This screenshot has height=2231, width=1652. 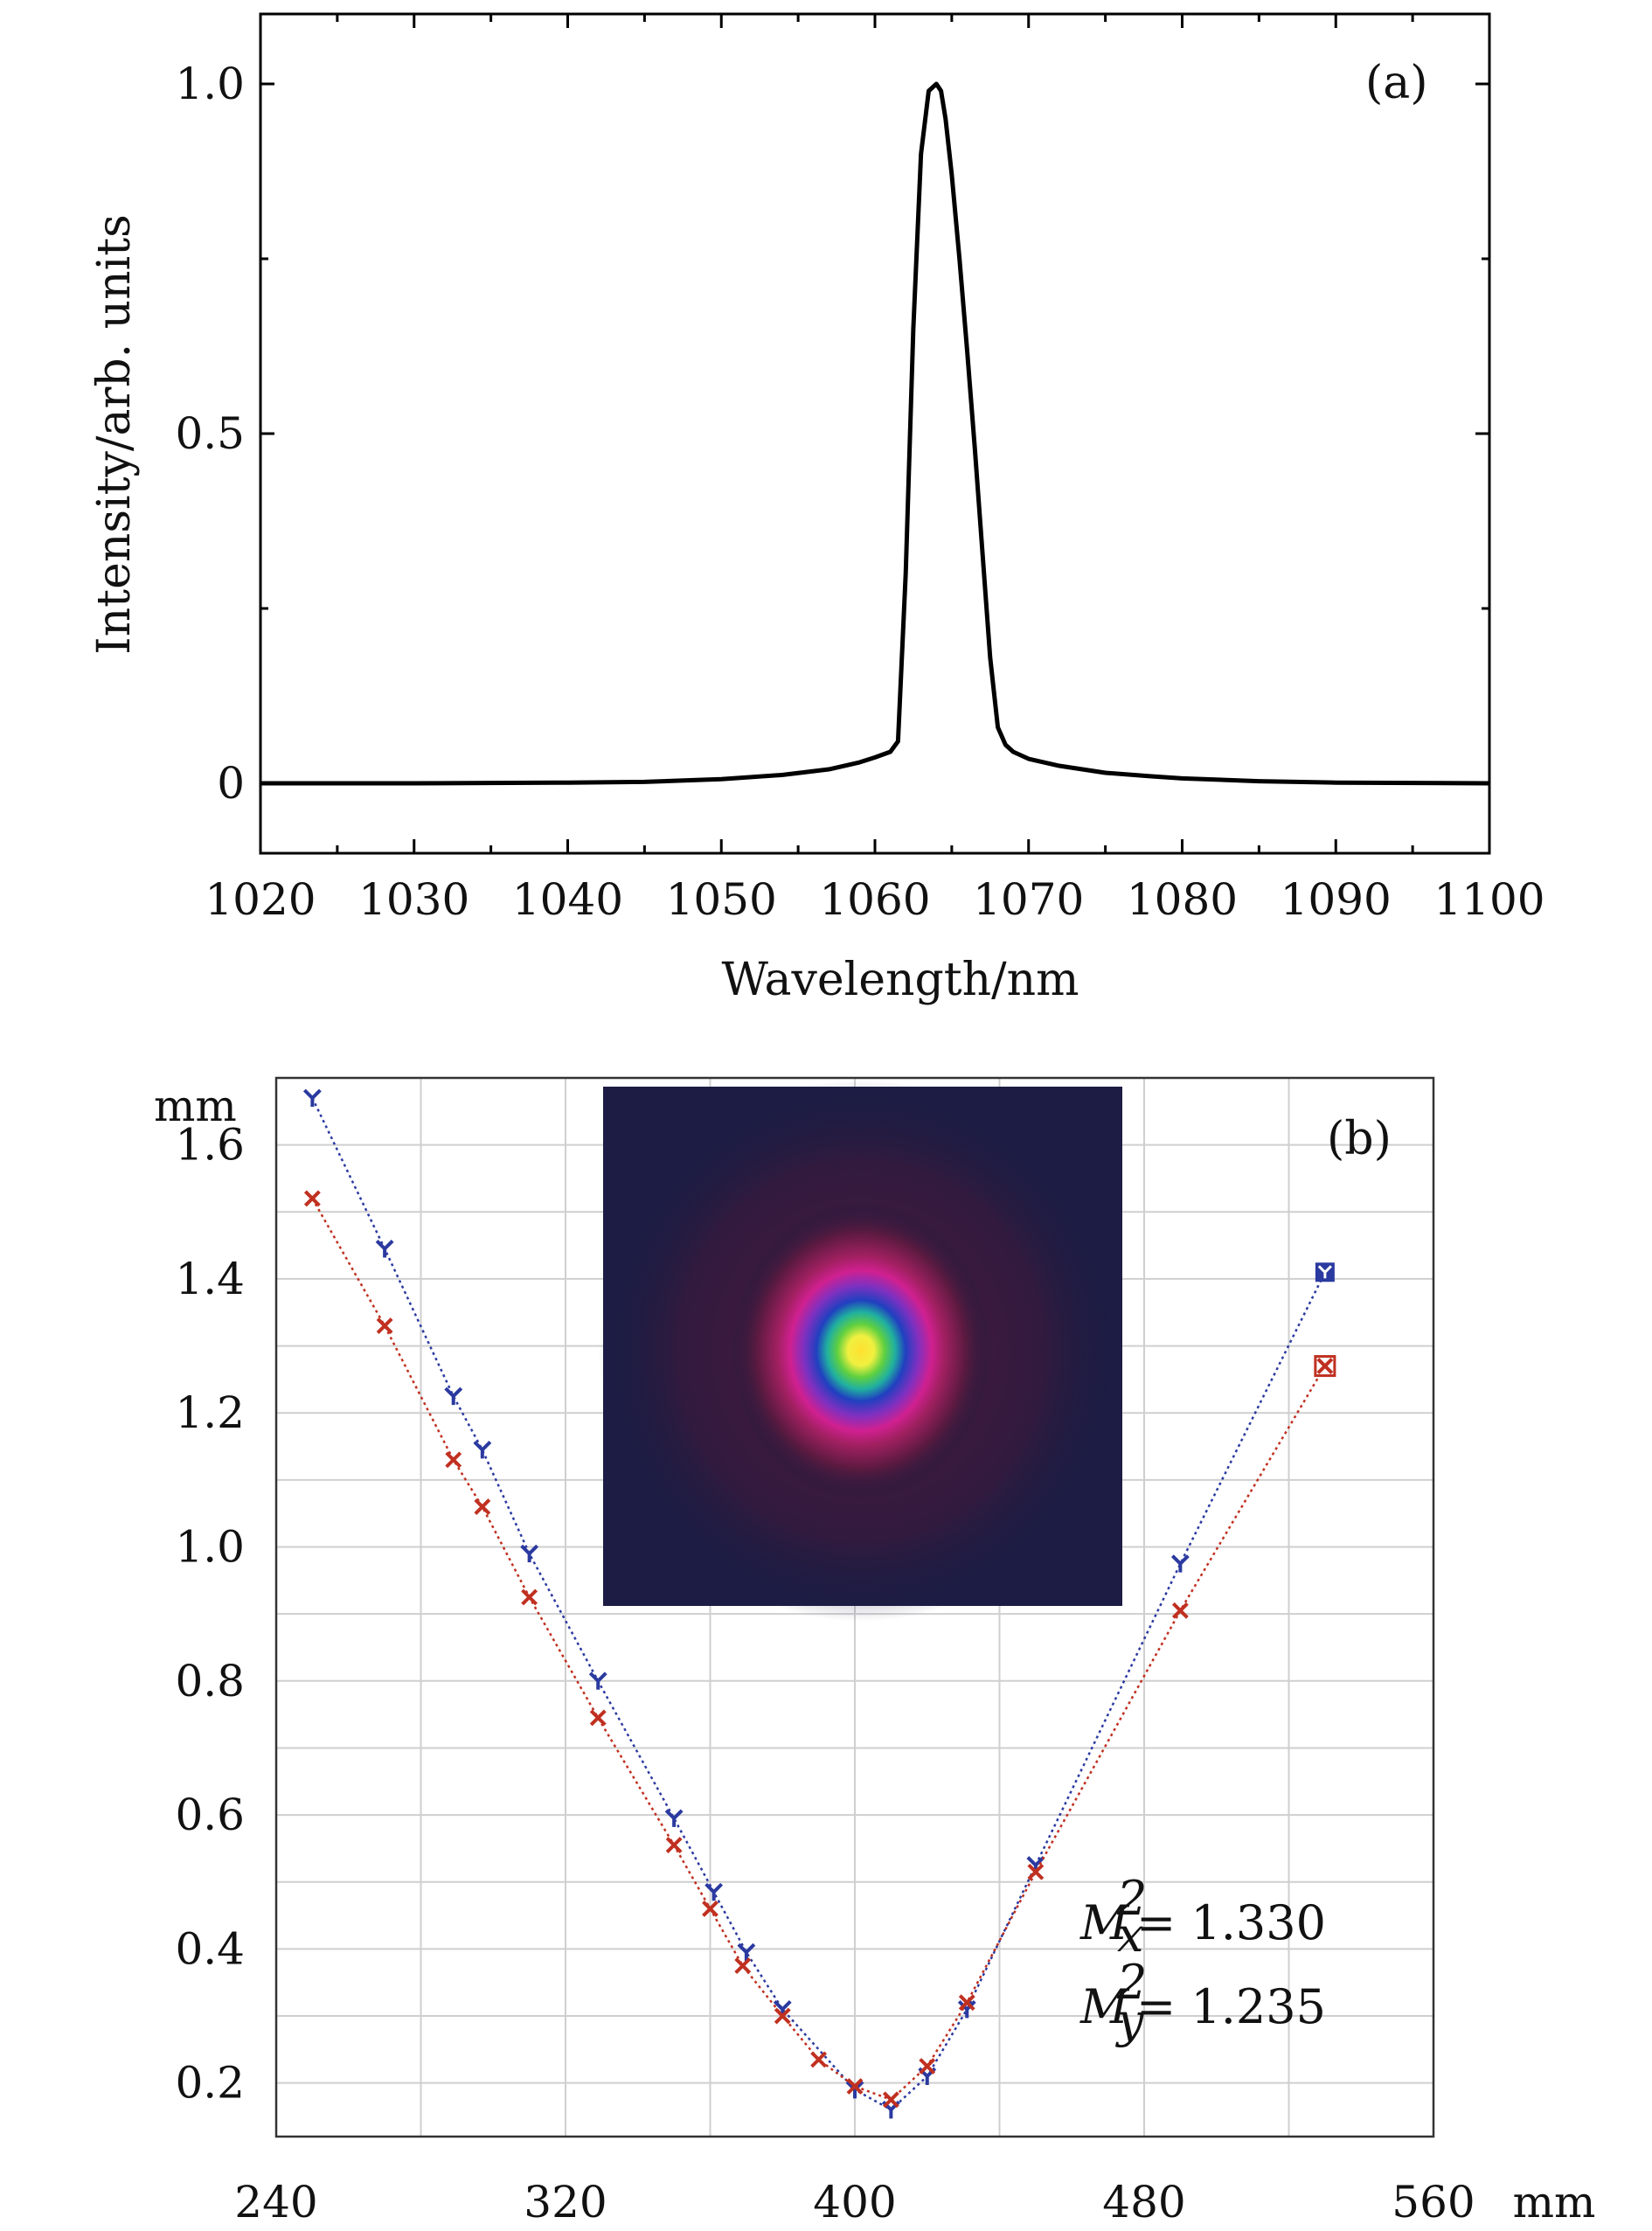 I want to click on m2x-sub: x, so click(x=1130, y=1936).